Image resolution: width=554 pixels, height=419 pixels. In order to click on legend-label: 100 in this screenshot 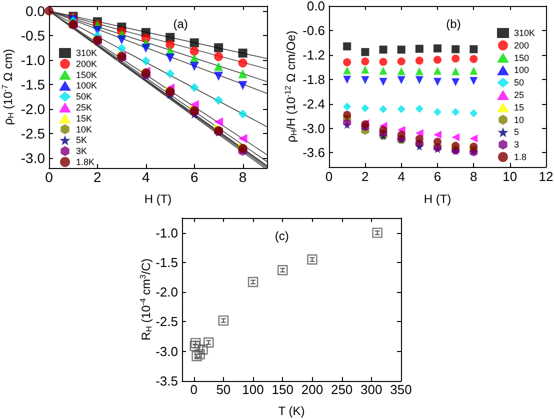, I will do `click(522, 70)`.